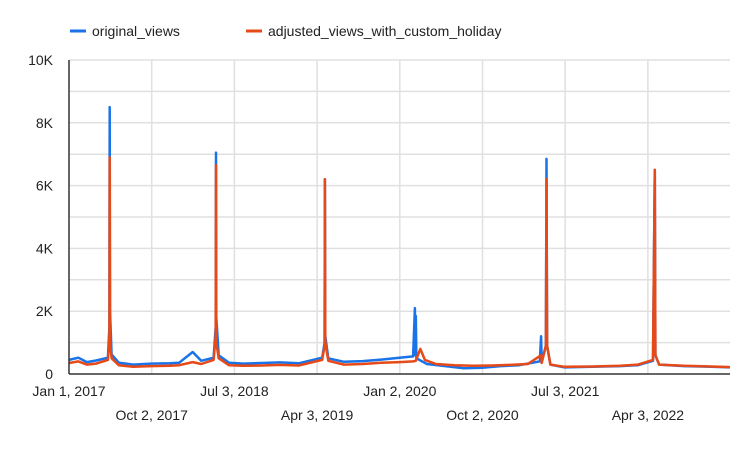 The image size is (756, 465). Describe the element at coordinates (565, 391) in the screenshot. I see `x-tick-label: Jul 3, 2021` at that location.